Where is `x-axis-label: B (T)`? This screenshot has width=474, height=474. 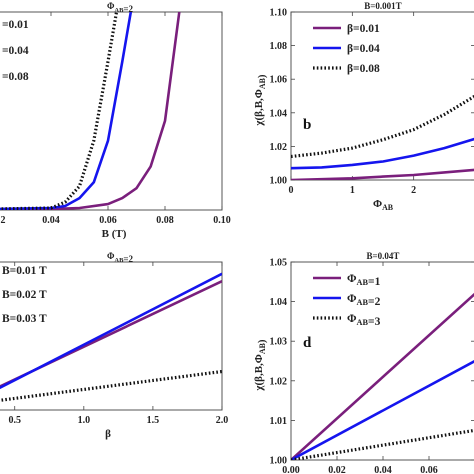
x-axis-label: B (T) is located at coordinates (114, 234).